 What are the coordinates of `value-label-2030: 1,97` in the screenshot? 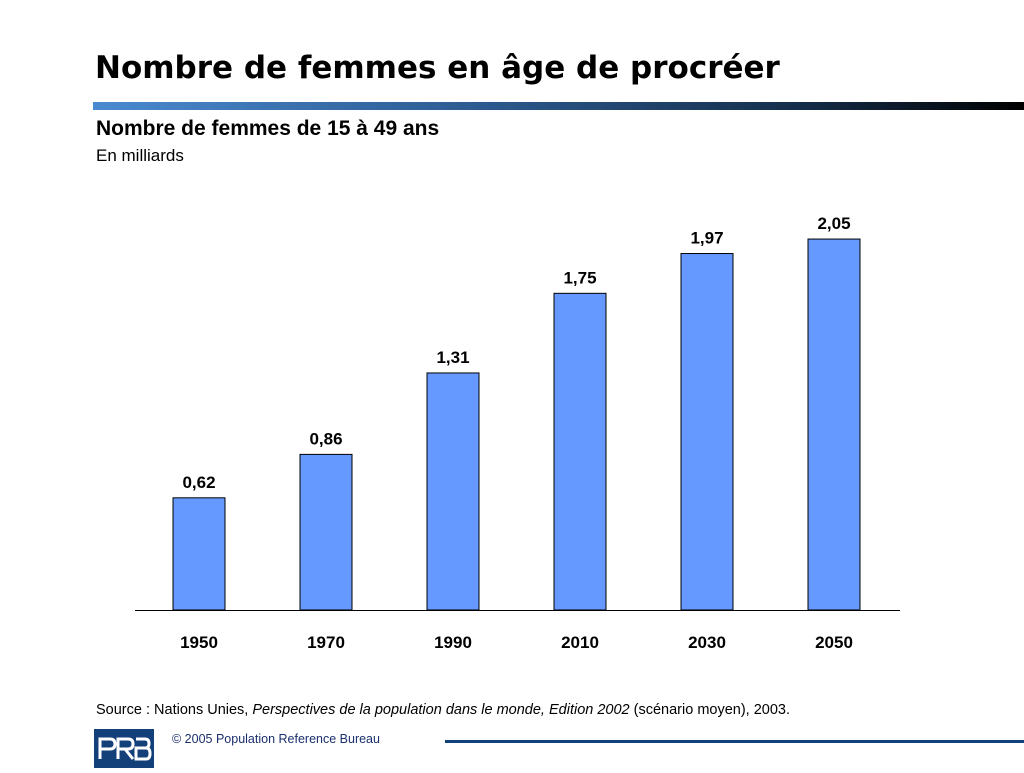 It's located at (706, 238).